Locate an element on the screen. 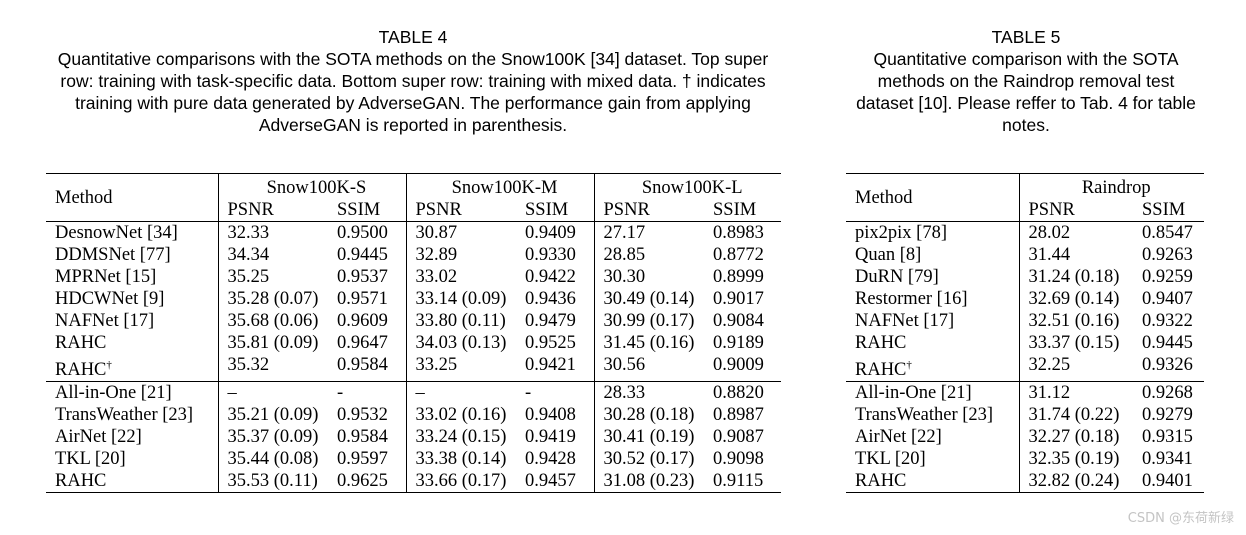 This screenshot has height=535, width=1246. psnr-cell: 31.45 (0.16) is located at coordinates (648, 343).